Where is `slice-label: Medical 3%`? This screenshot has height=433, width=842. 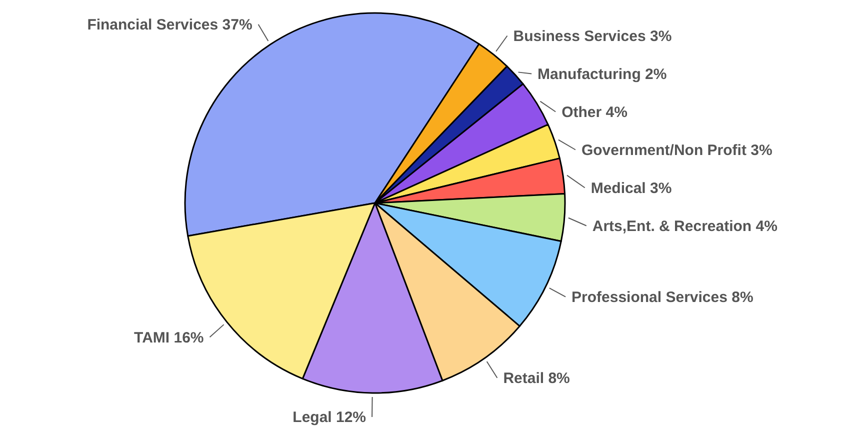
slice-label: Medical 3% is located at coordinates (631, 189).